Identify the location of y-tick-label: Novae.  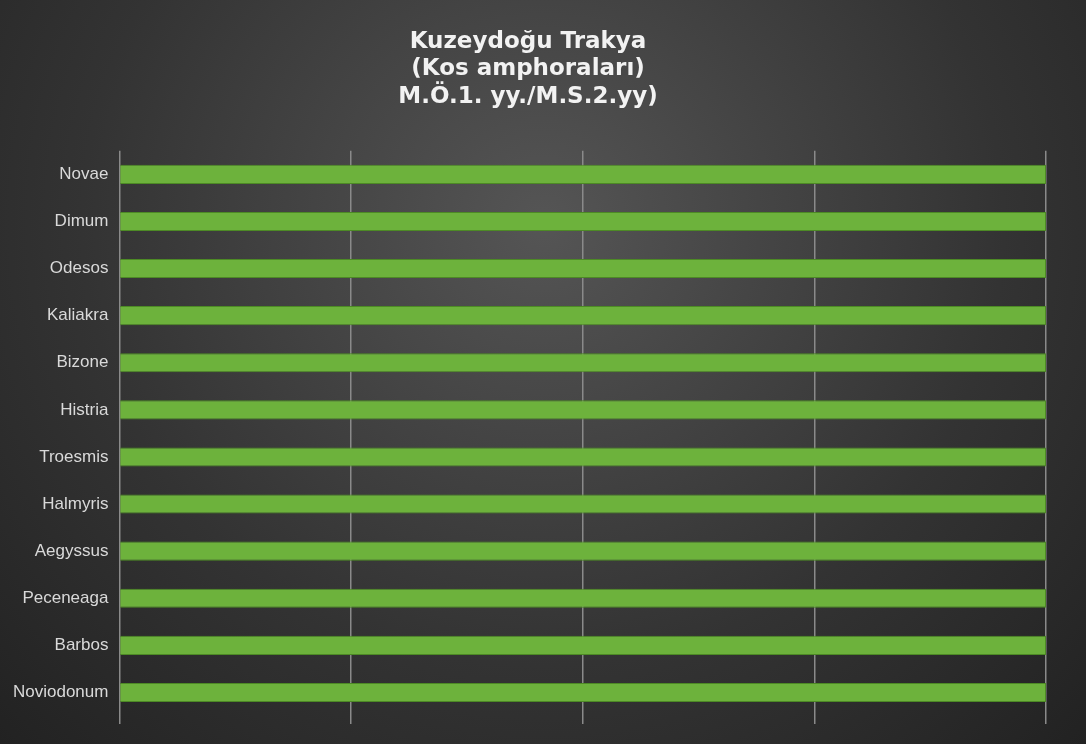
(84, 174).